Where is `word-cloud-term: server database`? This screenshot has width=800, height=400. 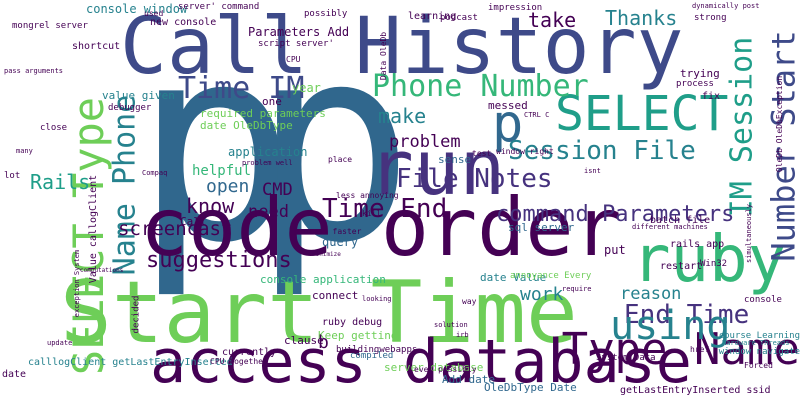
word-cloud-term: server database is located at coordinates (434, 367).